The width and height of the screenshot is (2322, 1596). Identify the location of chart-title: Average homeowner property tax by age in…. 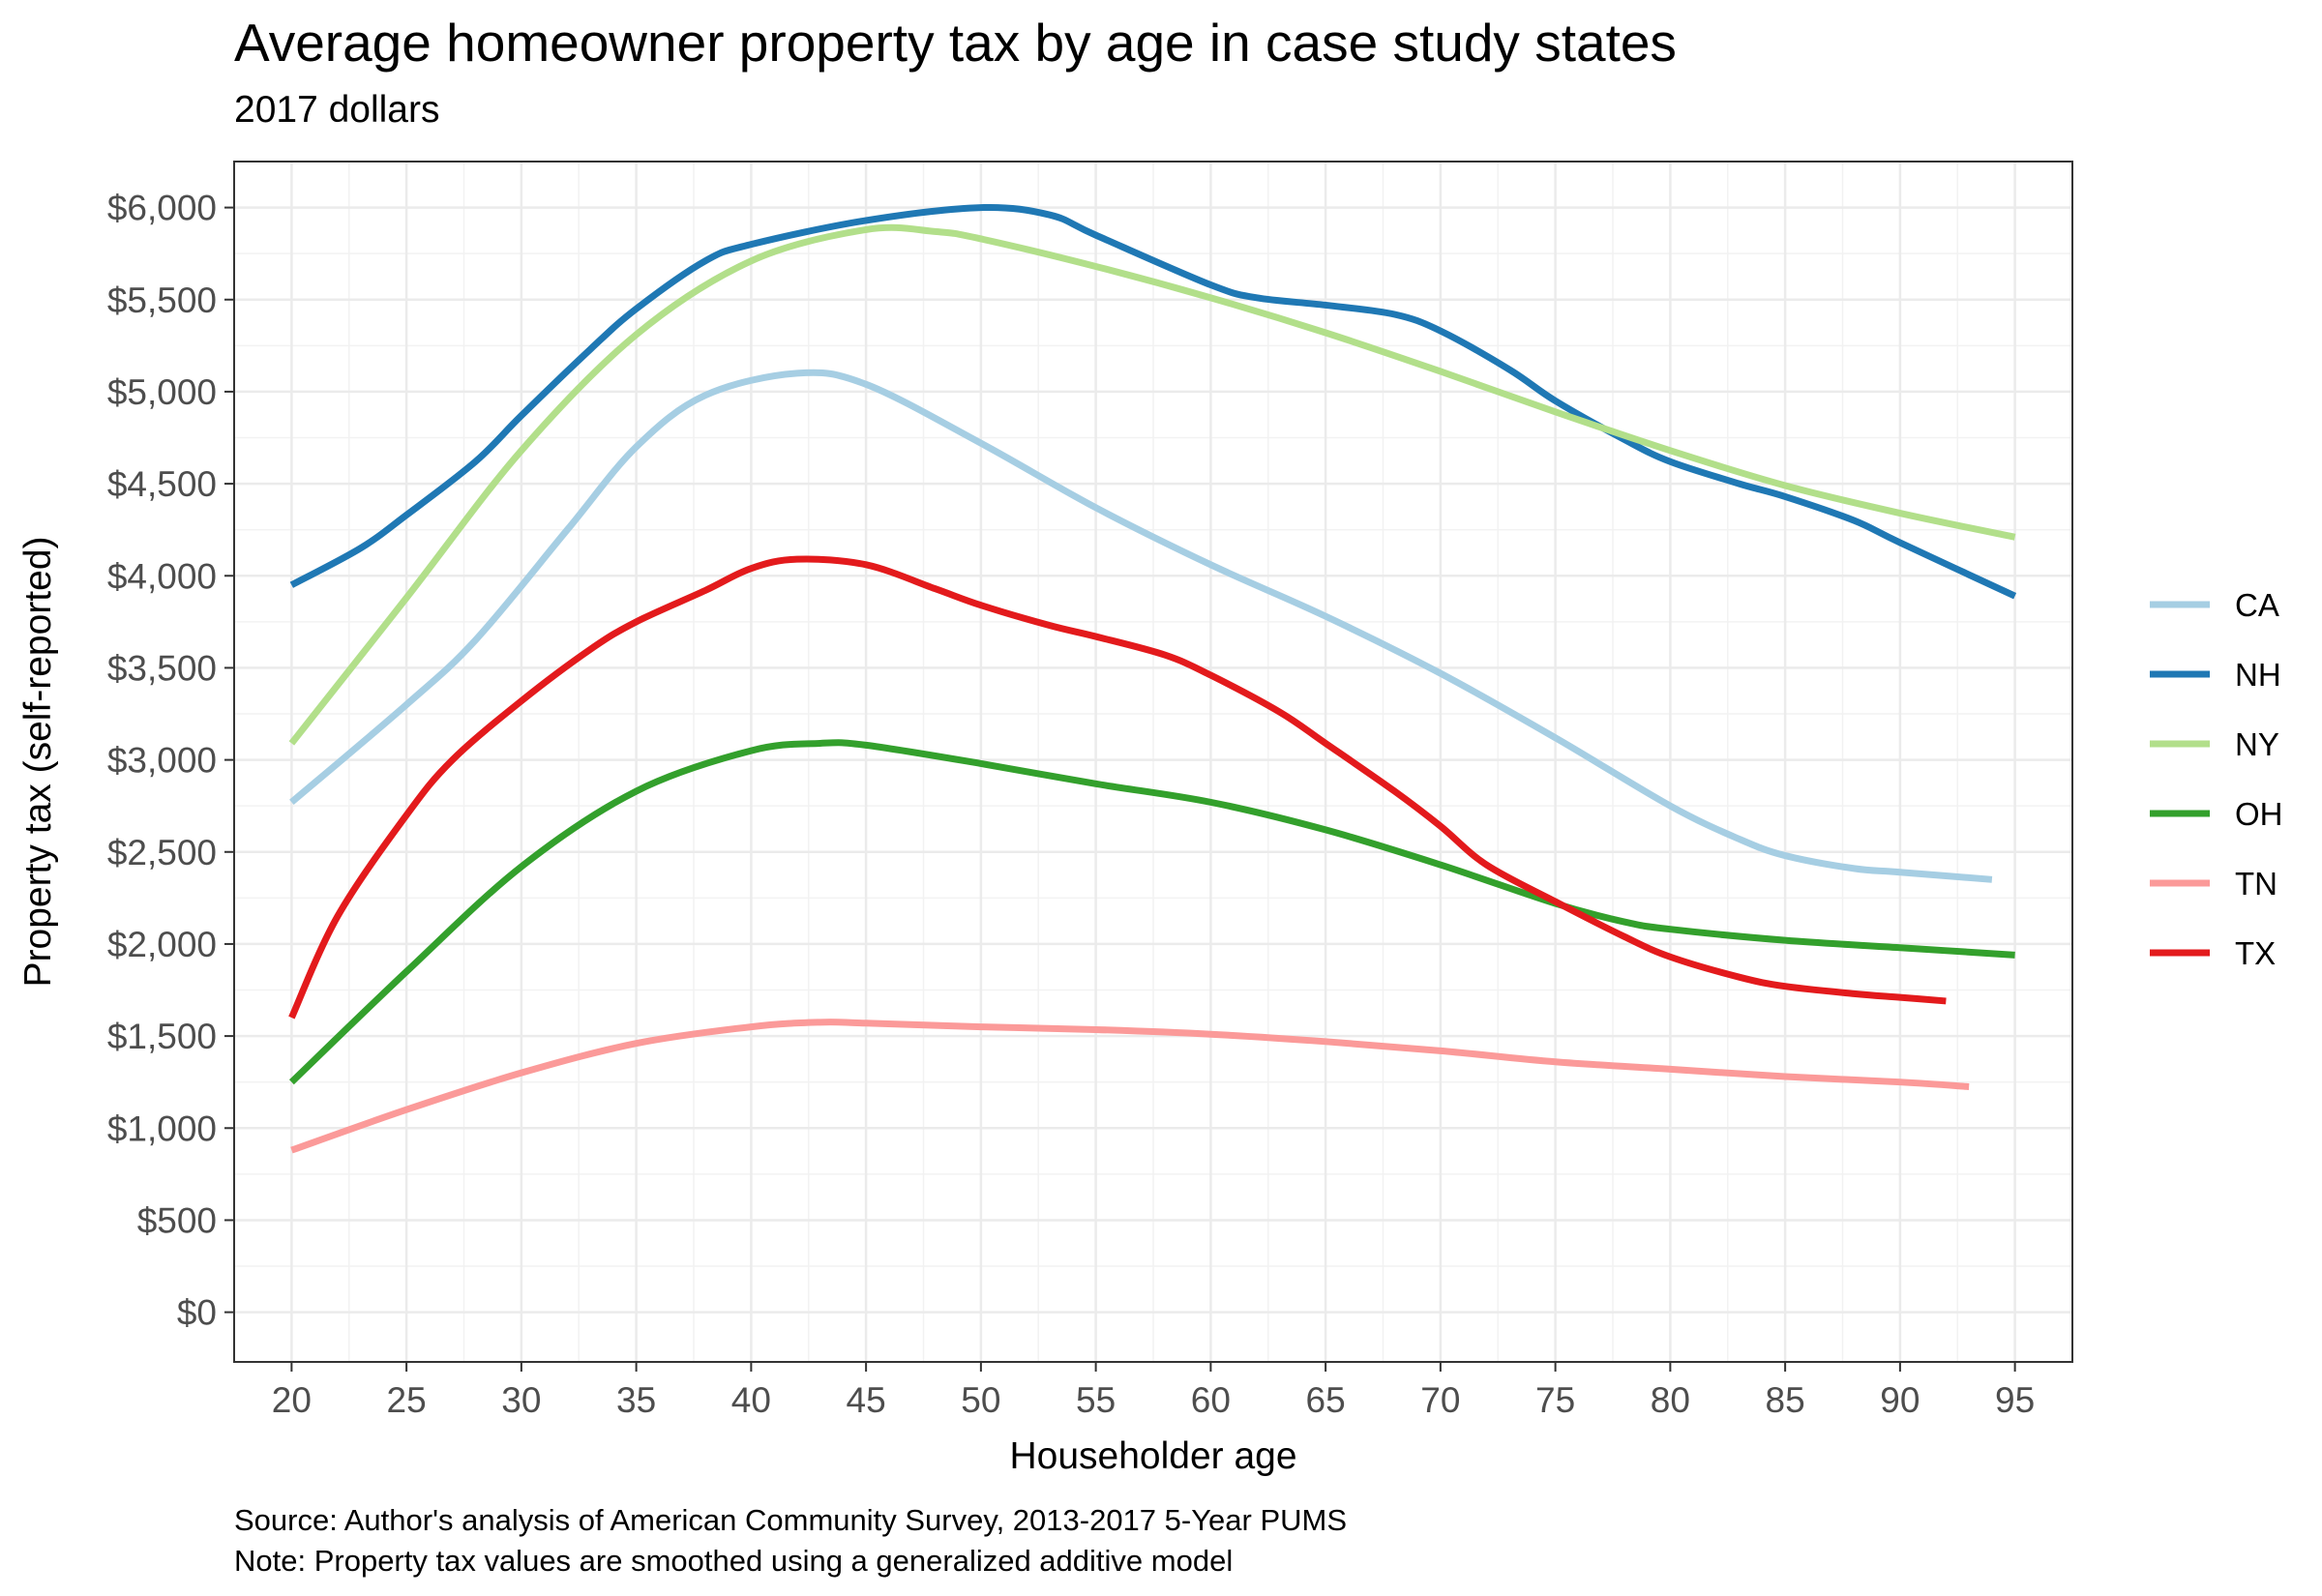
(955, 43).